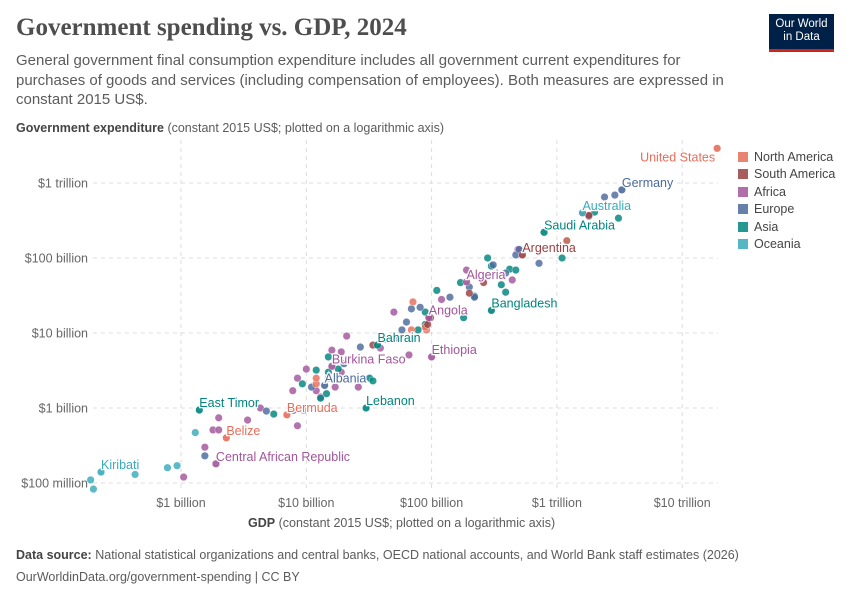 This screenshot has width=850, height=600. Describe the element at coordinates (63, 409) in the screenshot. I see `y-tick-label: $1 billion` at that location.